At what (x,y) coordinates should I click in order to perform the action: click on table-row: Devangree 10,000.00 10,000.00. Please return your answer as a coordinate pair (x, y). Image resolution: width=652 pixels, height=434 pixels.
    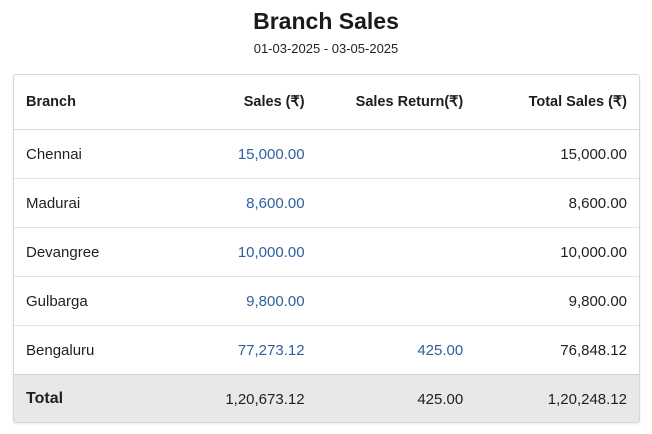
    Looking at the image, I should click on (326, 252).